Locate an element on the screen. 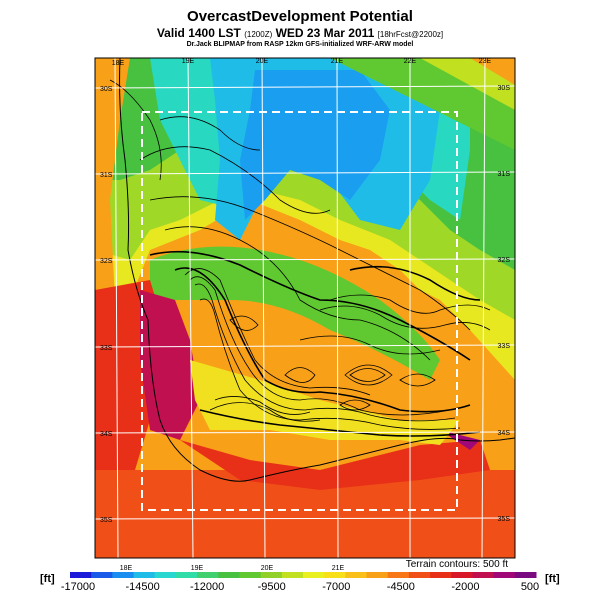  lat-label-right: 35S is located at coordinates (504, 519).